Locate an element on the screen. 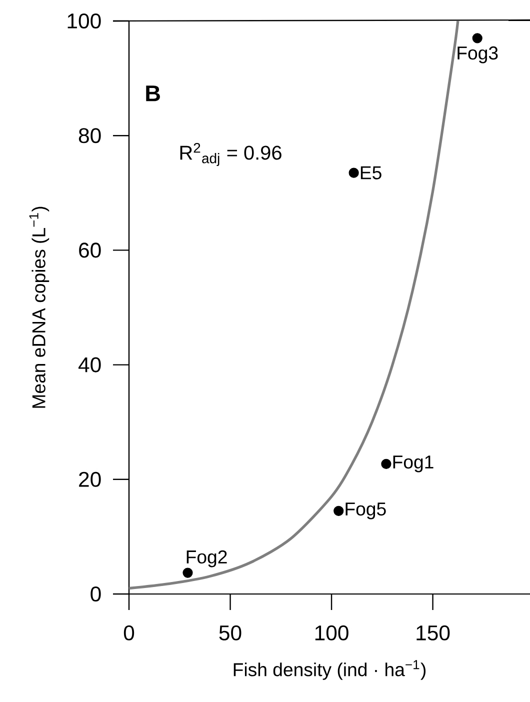  annotation: Fog3 is located at coordinates (478, 55).